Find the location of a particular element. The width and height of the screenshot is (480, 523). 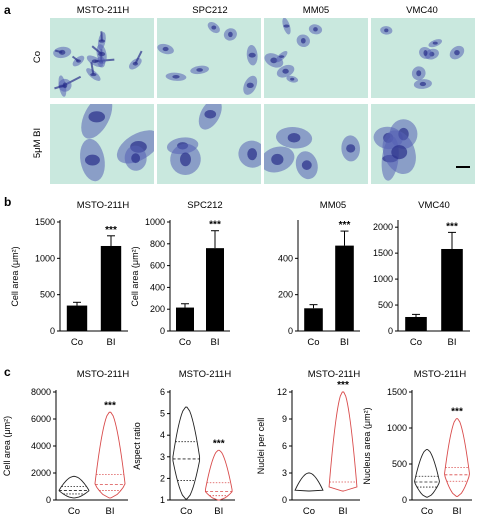

scale-bar is located at coordinates (463, 167).